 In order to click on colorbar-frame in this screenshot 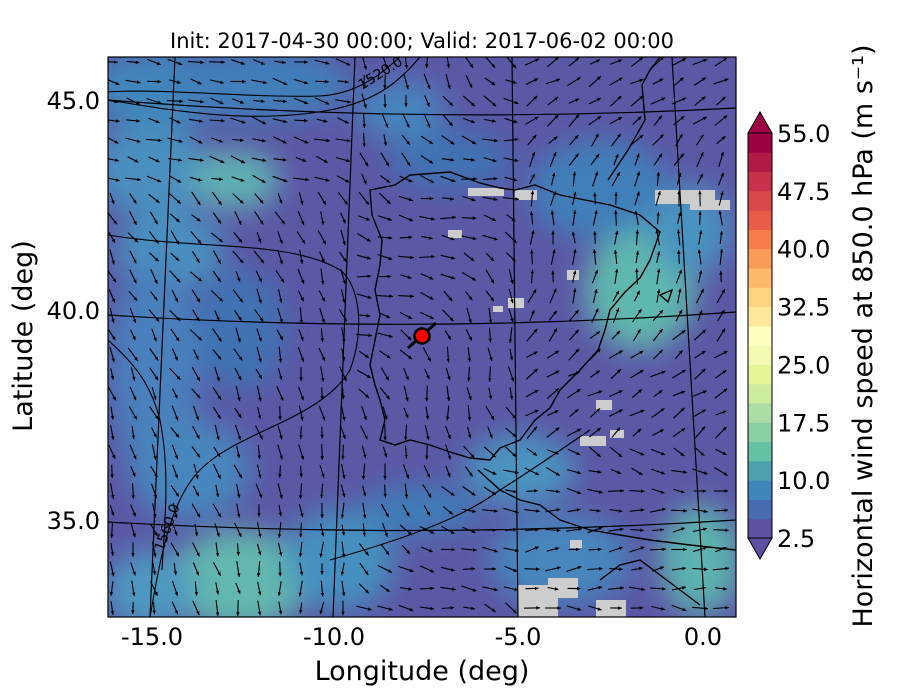, I will do `click(760, 335)`.